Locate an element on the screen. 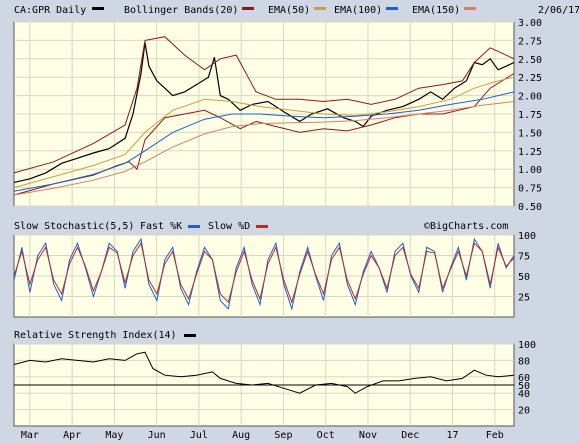 Image resolution: width=579 pixels, height=444 pixels. price-tick-10: 0.50 is located at coordinates (530, 207).